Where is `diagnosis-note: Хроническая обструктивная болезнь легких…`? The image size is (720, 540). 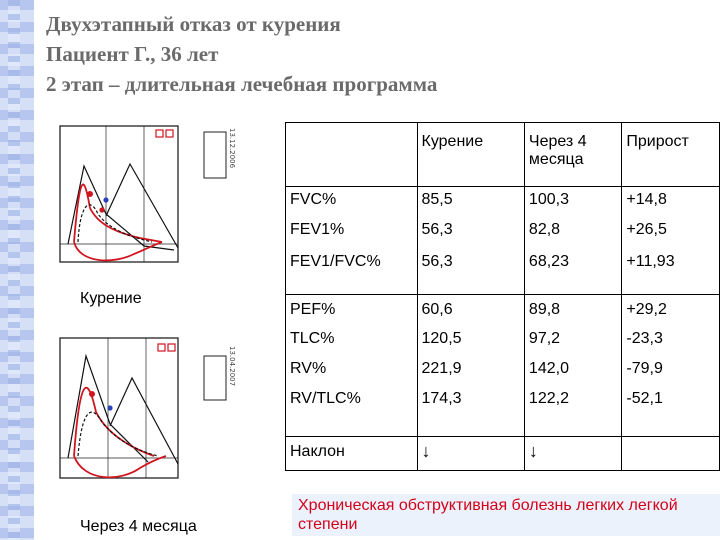 diagnosis-note: Хроническая обструктивная болезнь легких… is located at coordinates (506, 515).